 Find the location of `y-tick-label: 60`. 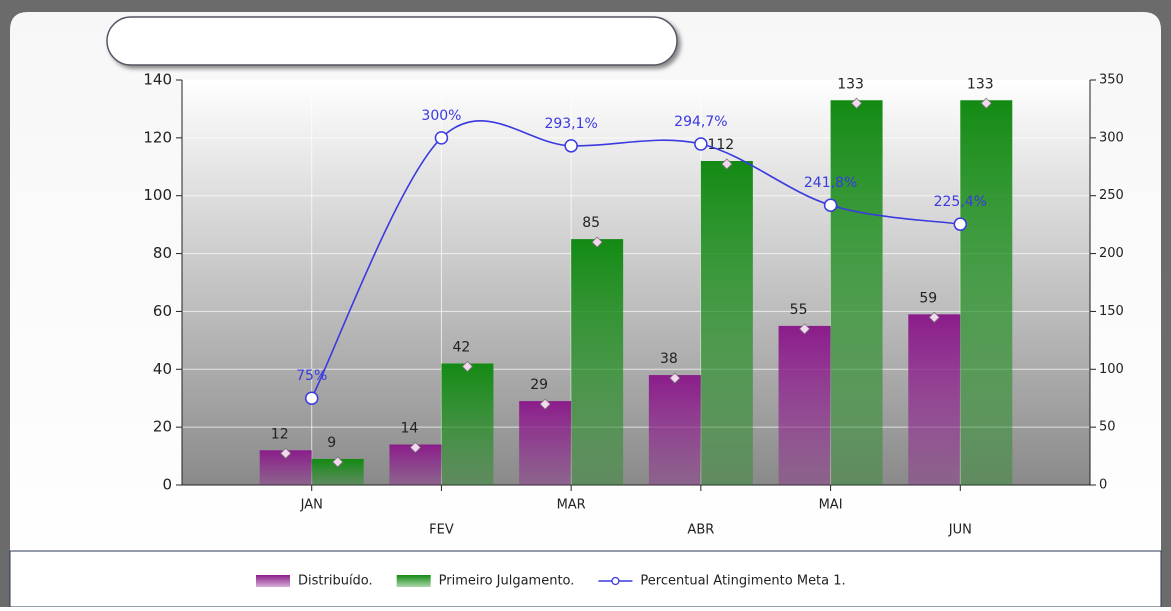

y-tick-label: 60 is located at coordinates (162, 311).